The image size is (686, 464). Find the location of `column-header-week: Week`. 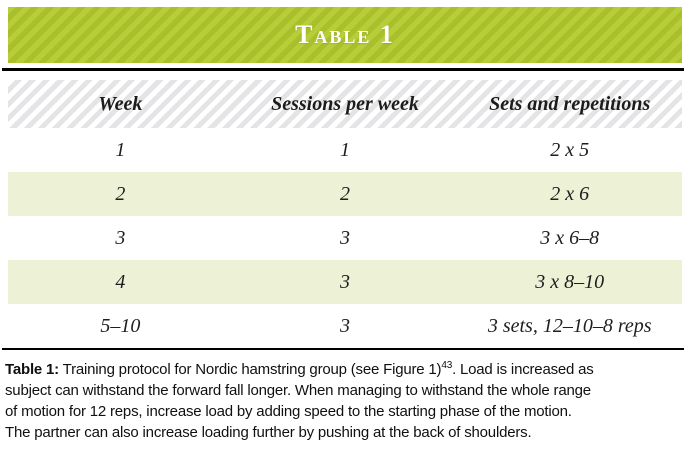

column-header-week: Week is located at coordinates (120, 103).